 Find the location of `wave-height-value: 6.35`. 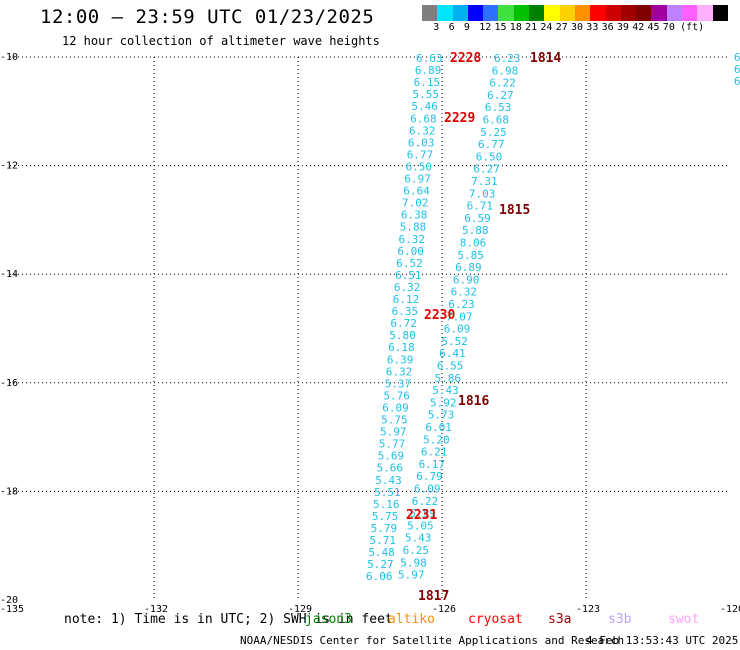

wave-height-value: 6.35 is located at coordinates (405, 311).